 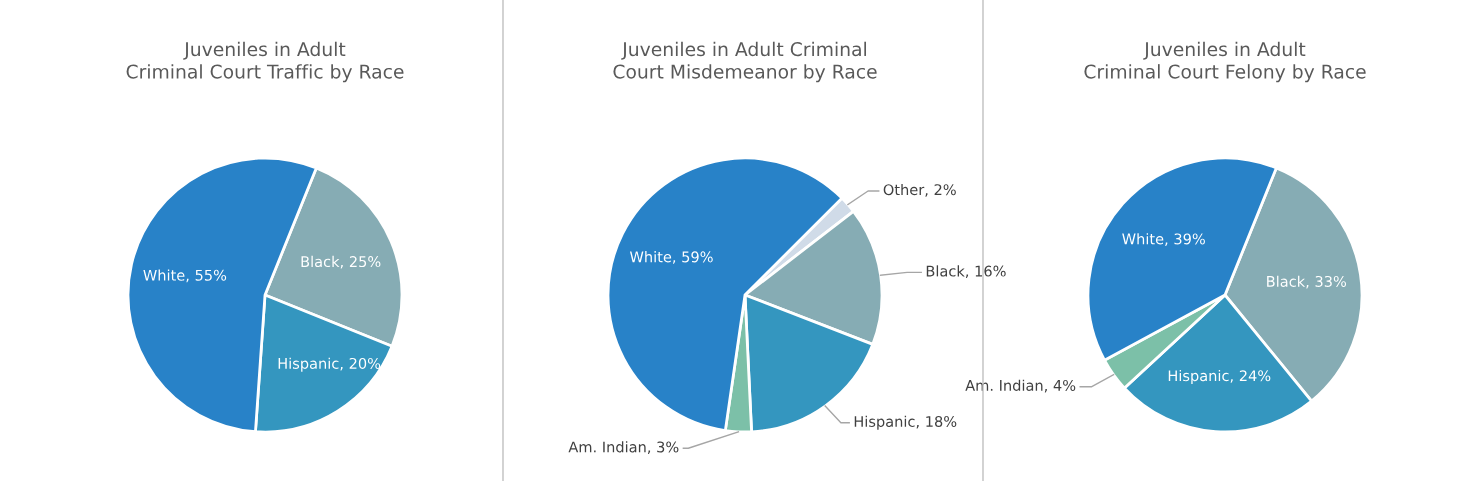 What do you see at coordinates (1020, 386) in the screenshot?
I see `slice-label: Am. Indian, 4%` at bounding box center [1020, 386].